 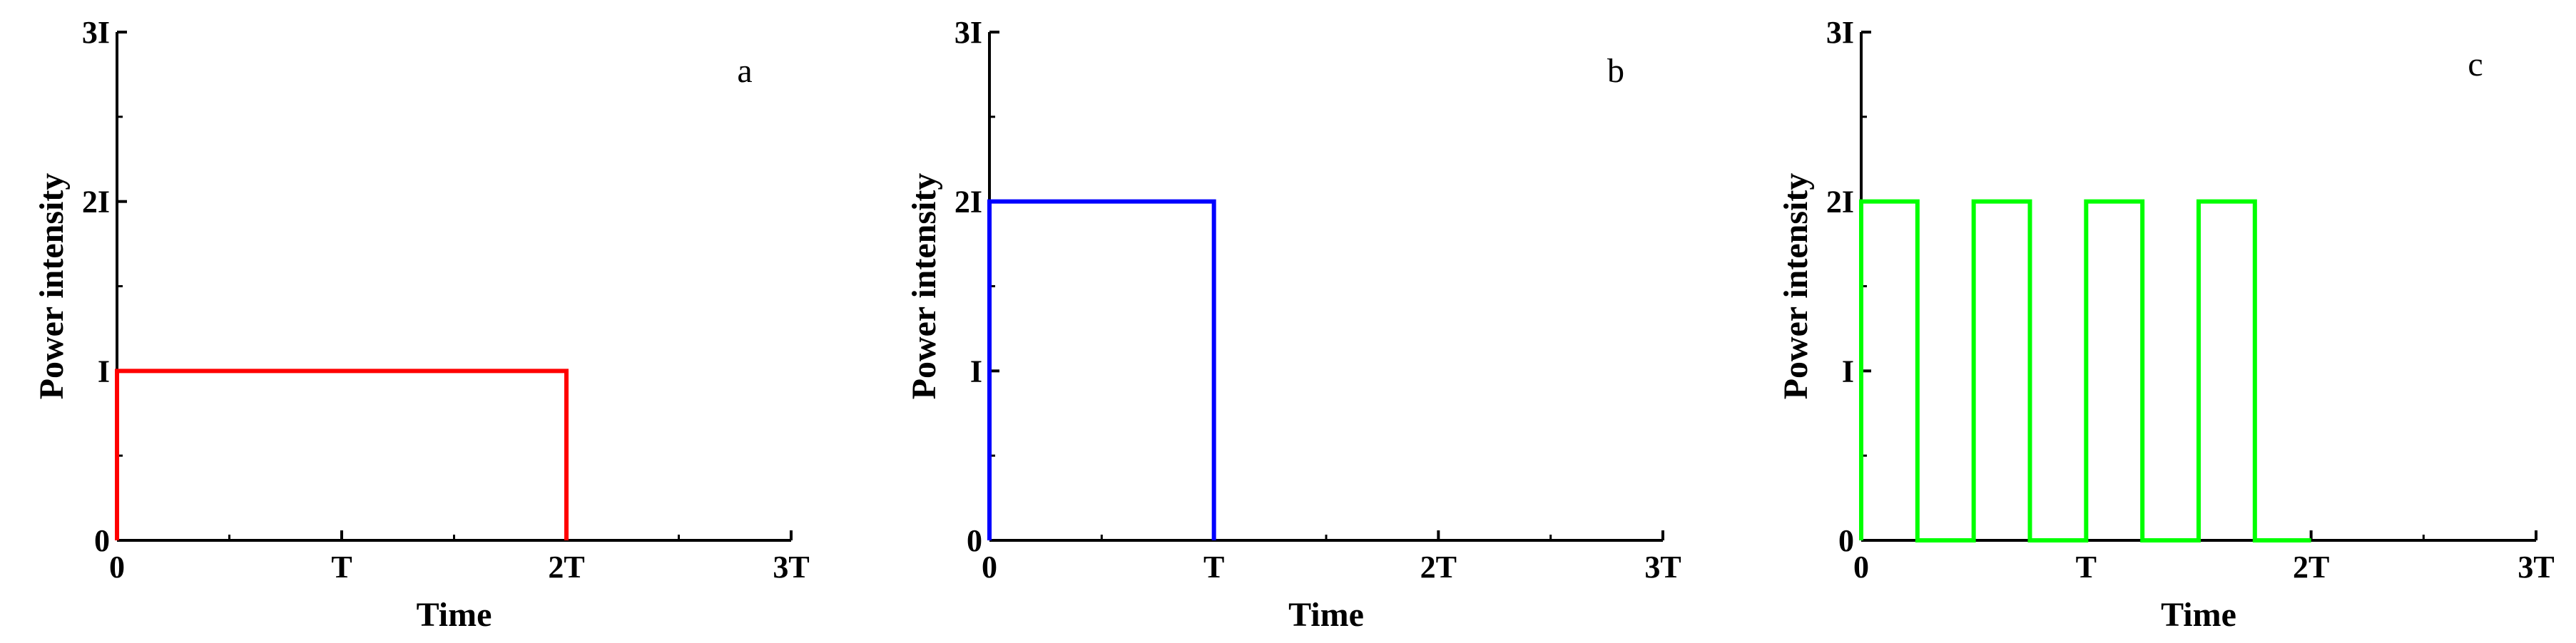 What do you see at coordinates (2475, 64) in the screenshot?
I see `panel-label: c` at bounding box center [2475, 64].